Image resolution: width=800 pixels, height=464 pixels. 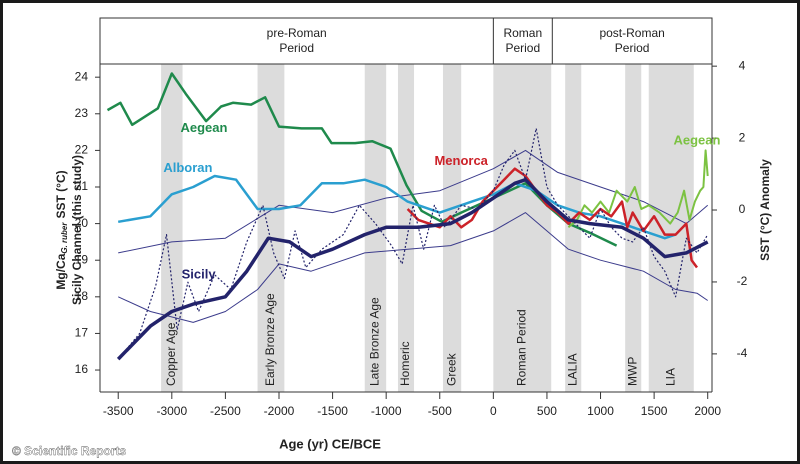 I want to click on band-label: LALIA, so click(x=572, y=369).